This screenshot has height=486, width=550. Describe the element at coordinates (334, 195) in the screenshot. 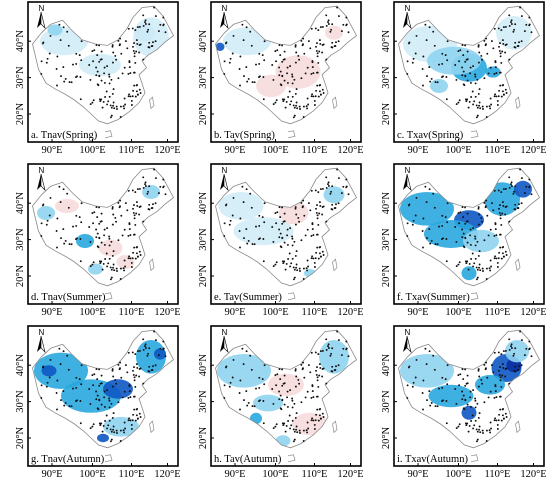

I see `trend-shading-mid` at that location.